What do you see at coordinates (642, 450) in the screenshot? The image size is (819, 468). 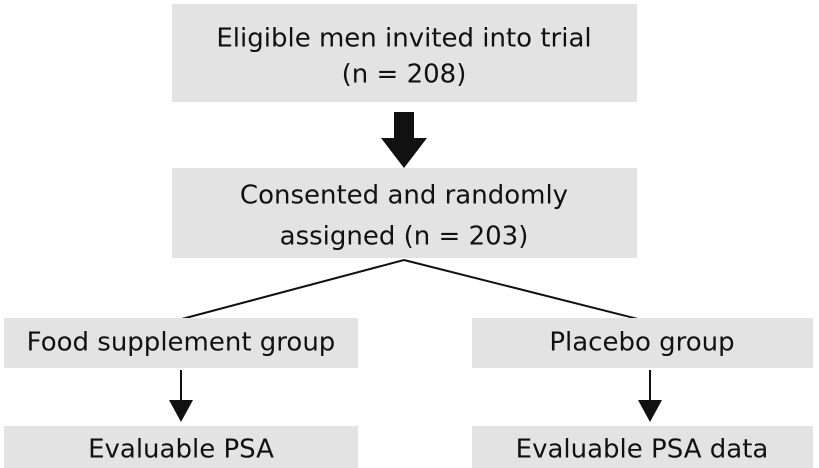 I see `node-label: Evaluable PSA data` at bounding box center [642, 450].